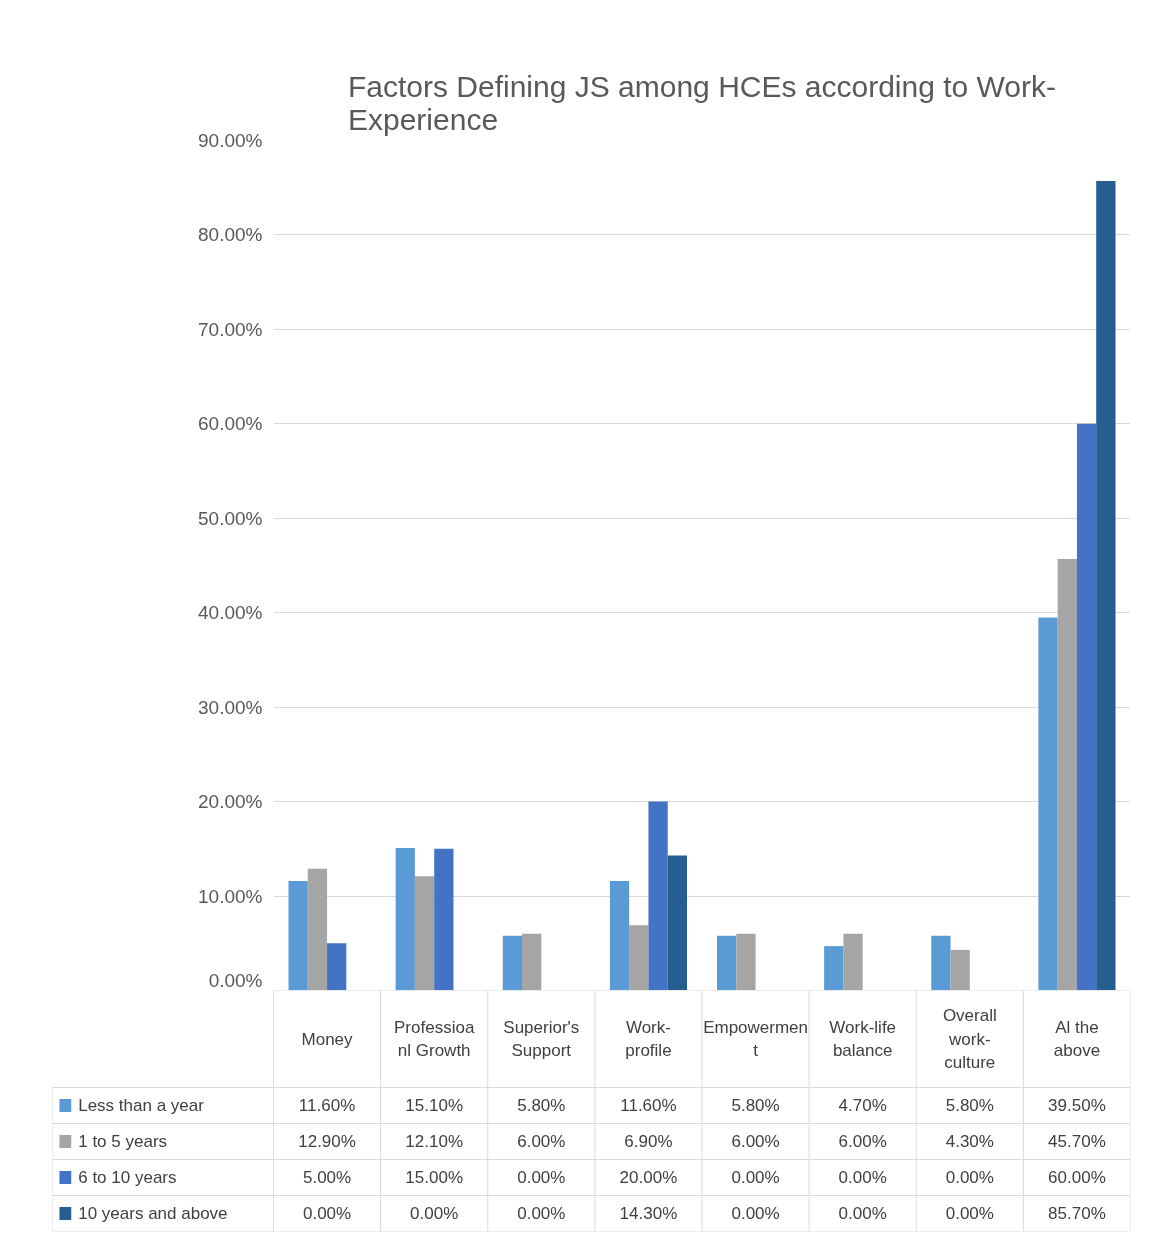 The image size is (1156, 1255). What do you see at coordinates (230, 140) in the screenshot?
I see `y-tick-label: 90.00%` at bounding box center [230, 140].